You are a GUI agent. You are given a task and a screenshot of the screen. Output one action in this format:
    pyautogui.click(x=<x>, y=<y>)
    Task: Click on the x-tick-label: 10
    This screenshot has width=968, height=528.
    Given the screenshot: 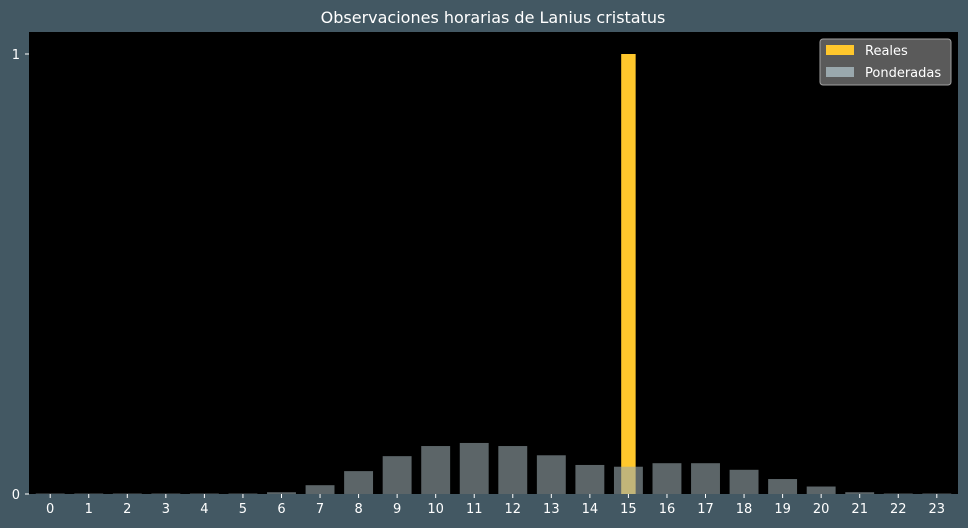 What is the action you would take?
    pyautogui.click(x=435, y=509)
    